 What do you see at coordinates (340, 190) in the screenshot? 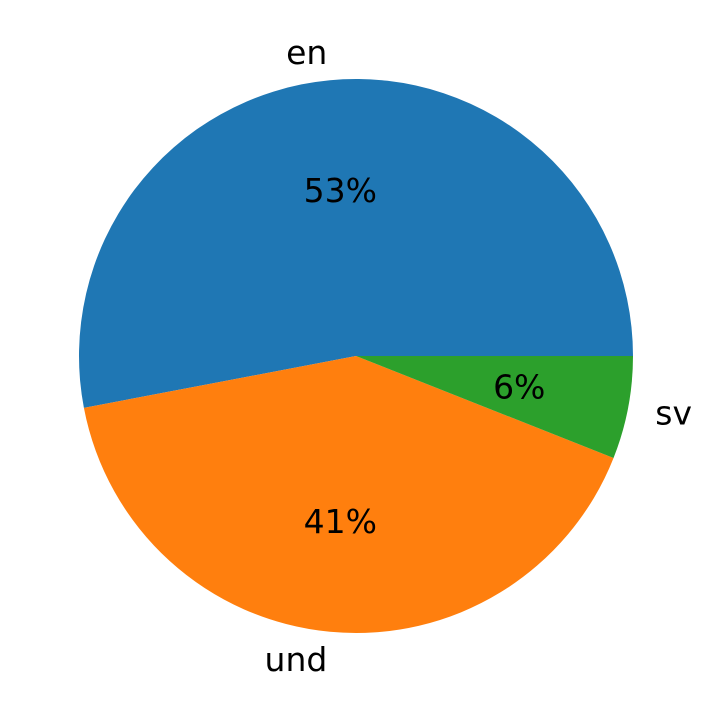
I see `pct-label-en: 53%` at bounding box center [340, 190].